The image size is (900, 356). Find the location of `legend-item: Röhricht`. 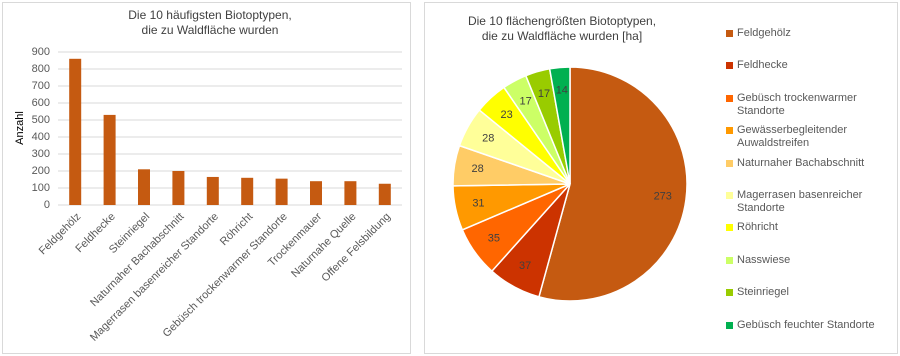

legend-item: Röhricht is located at coordinates (806, 227).